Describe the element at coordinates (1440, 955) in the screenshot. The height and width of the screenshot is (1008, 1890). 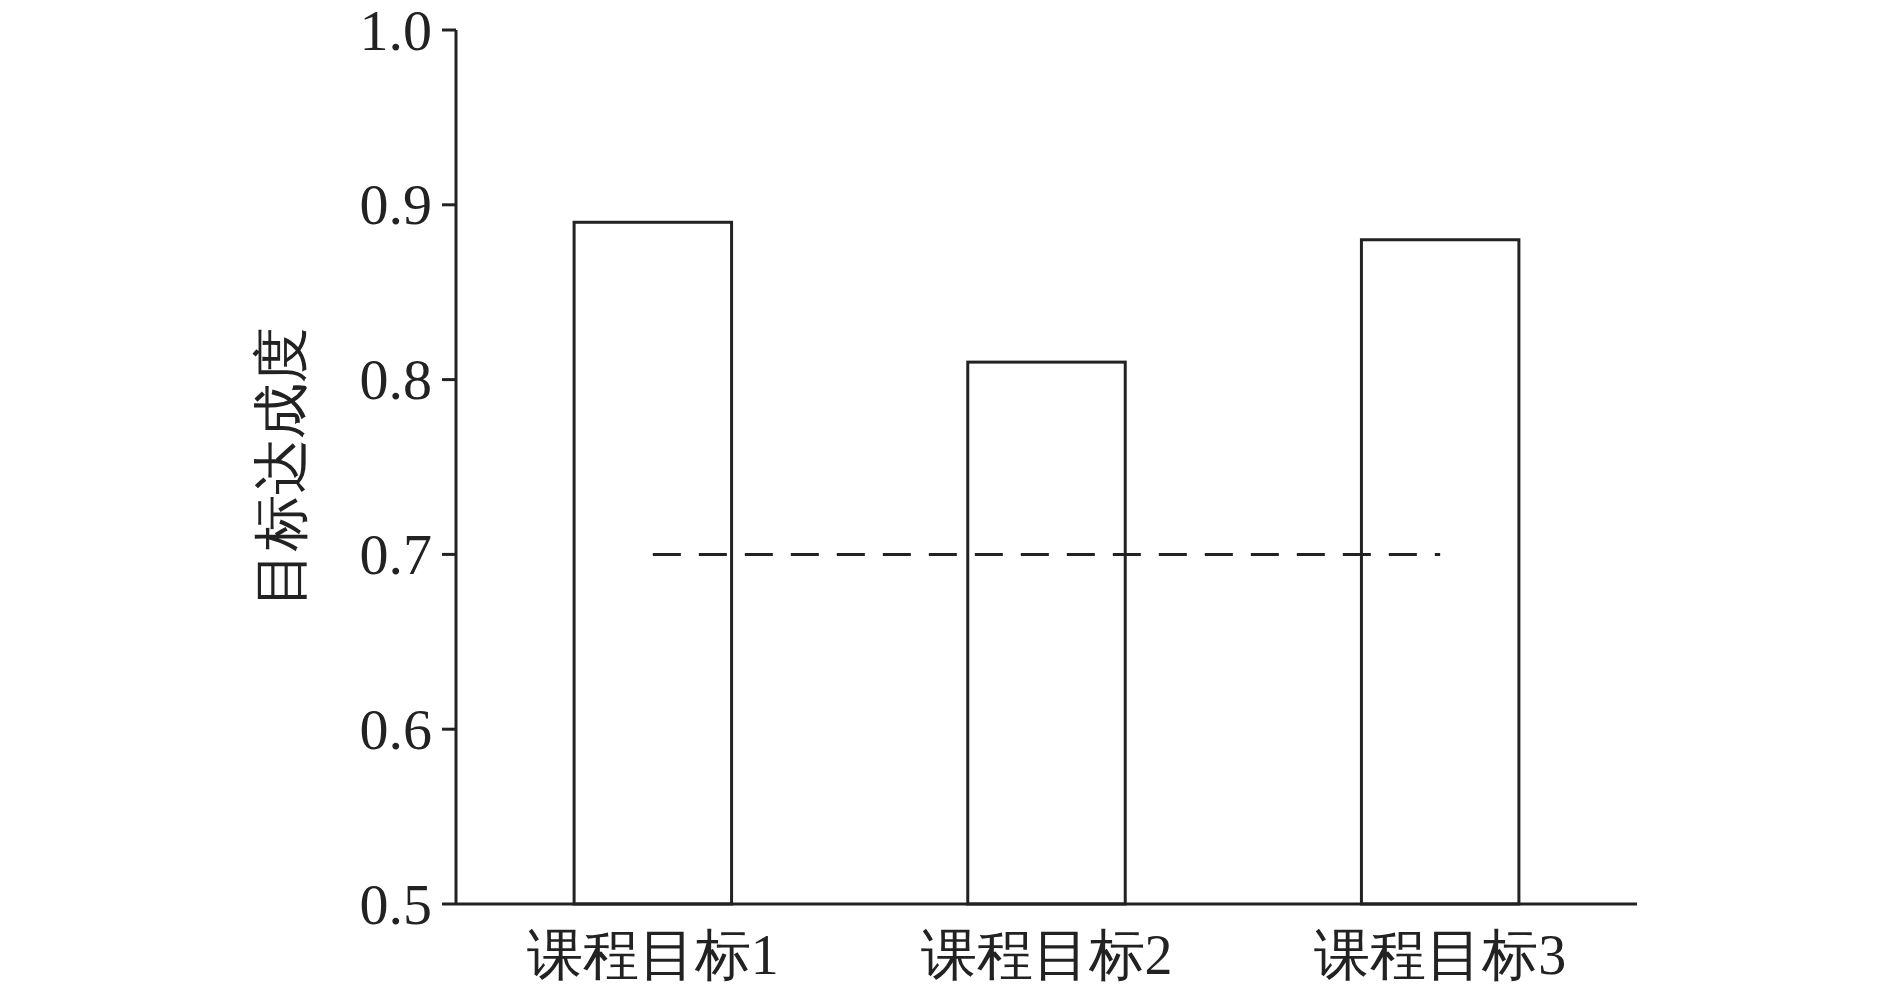
I see `x-tick-label: 课程目标3` at that location.